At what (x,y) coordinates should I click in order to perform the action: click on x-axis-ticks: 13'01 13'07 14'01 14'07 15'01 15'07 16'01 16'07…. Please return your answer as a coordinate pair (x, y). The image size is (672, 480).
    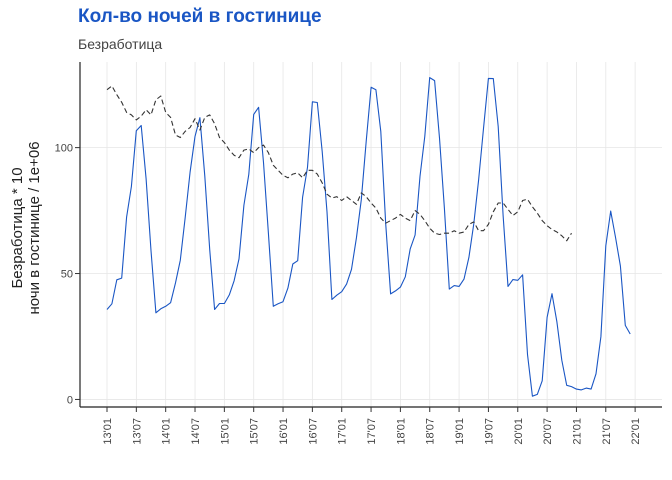
    Looking at the image, I should click on (372, 426).